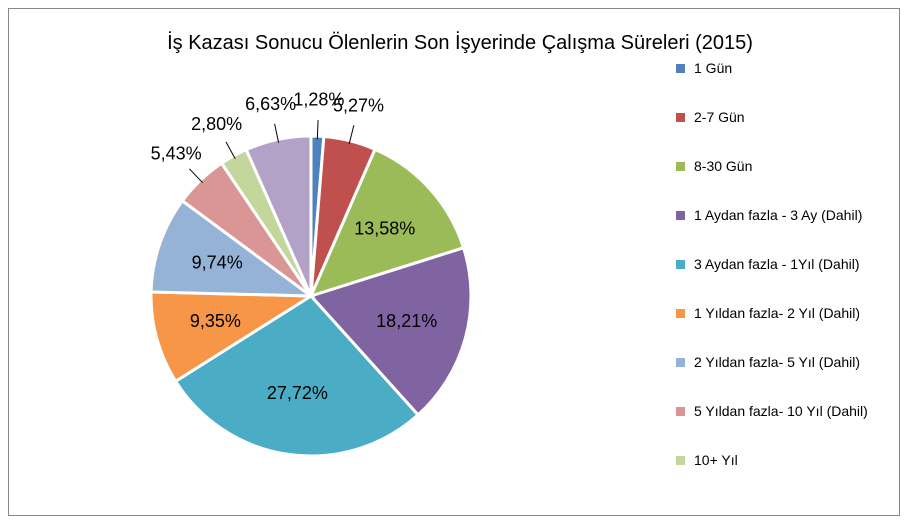 The width and height of the screenshot is (909, 524). Describe the element at coordinates (719, 117) in the screenshot. I see `legend-label: 2-7 Gün` at that location.